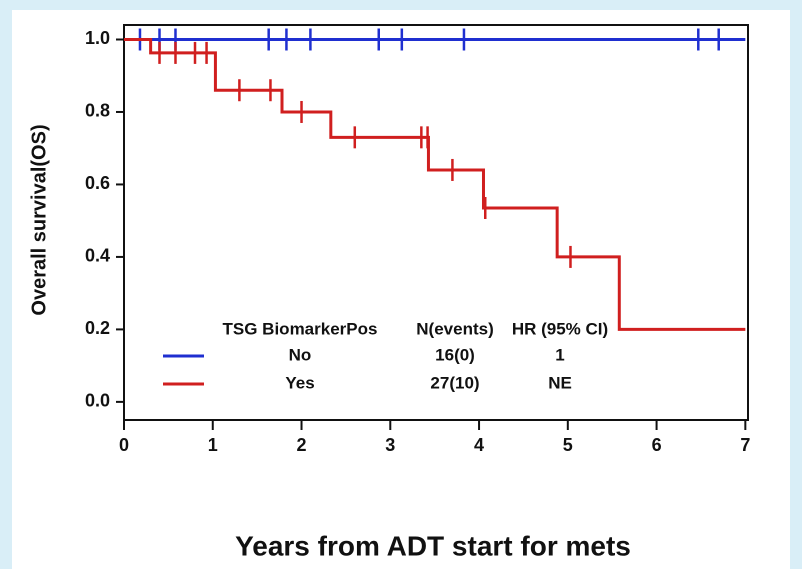  I want to click on x-tick-label: 7, so click(745, 445).